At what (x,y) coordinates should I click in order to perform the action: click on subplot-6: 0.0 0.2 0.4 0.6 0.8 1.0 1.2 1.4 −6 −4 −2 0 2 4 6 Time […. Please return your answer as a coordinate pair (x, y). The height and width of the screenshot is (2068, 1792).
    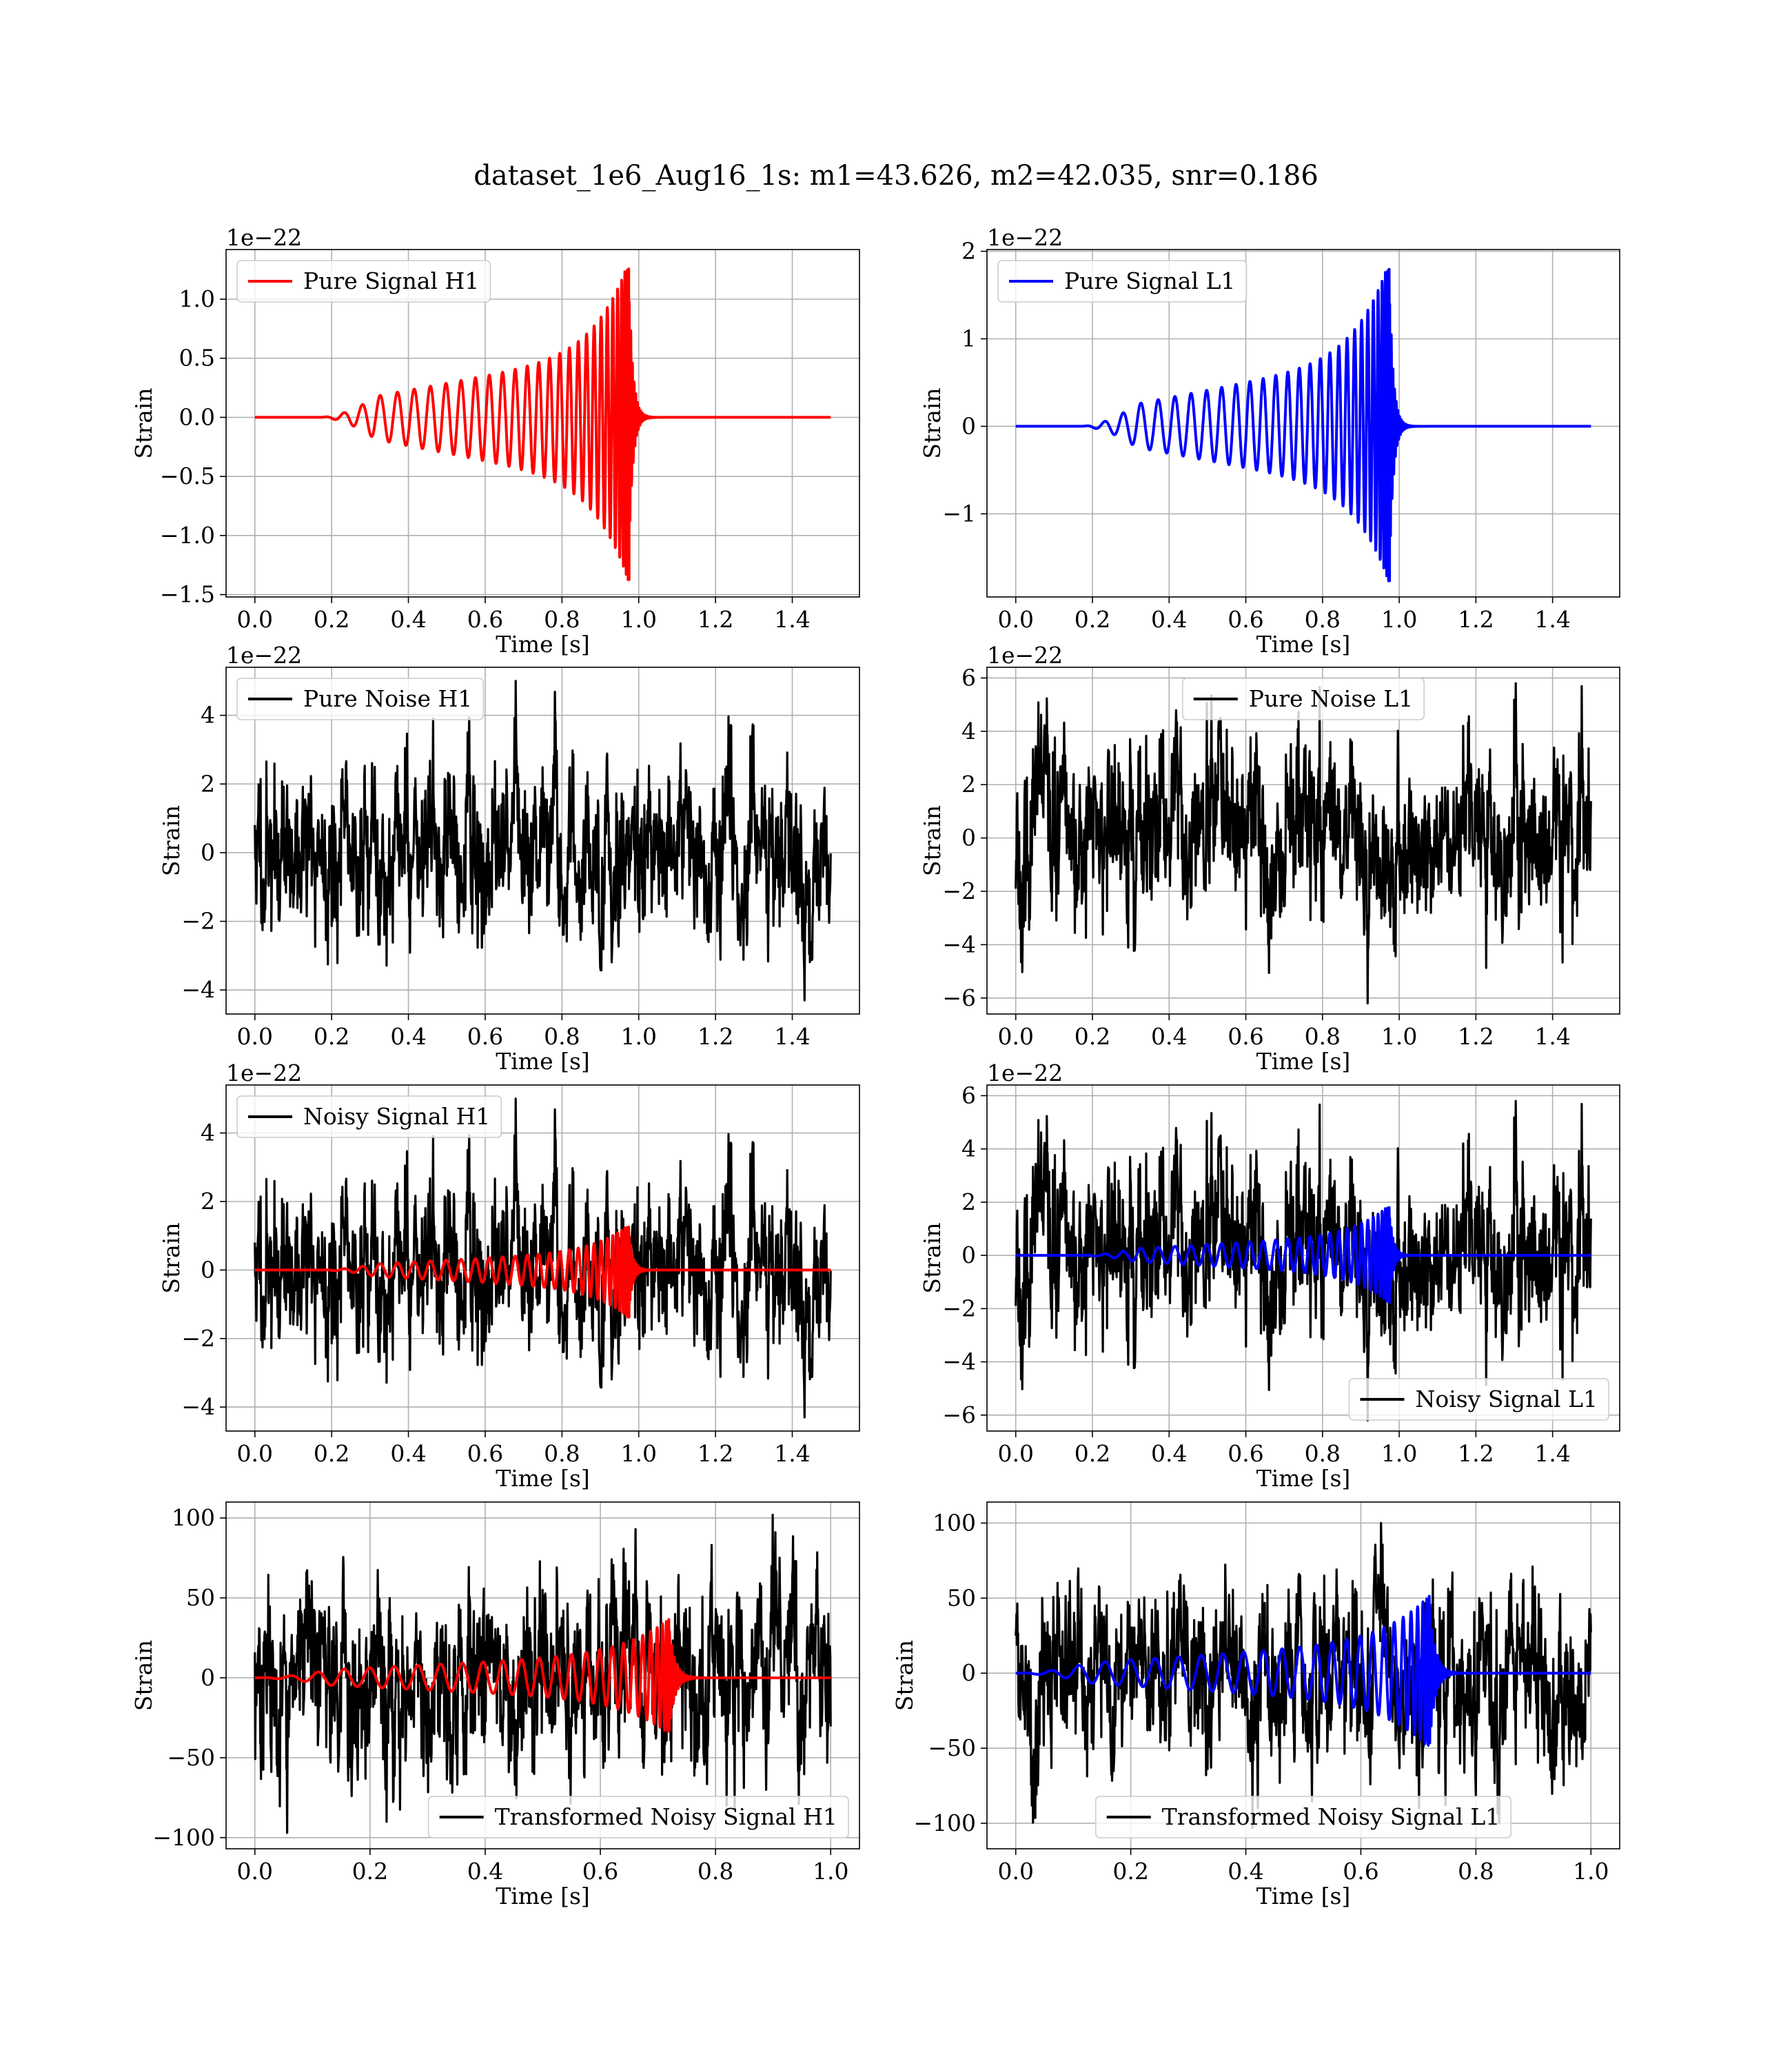
    Looking at the image, I should click on (1269, 1276).